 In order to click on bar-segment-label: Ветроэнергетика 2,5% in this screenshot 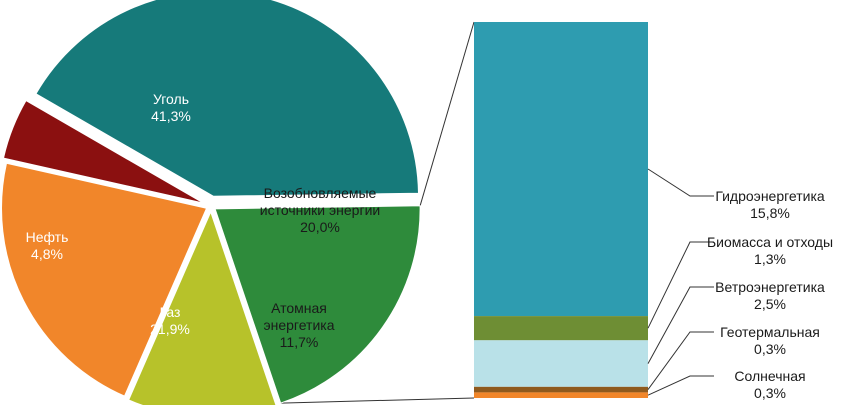, I will do `click(770, 295)`.